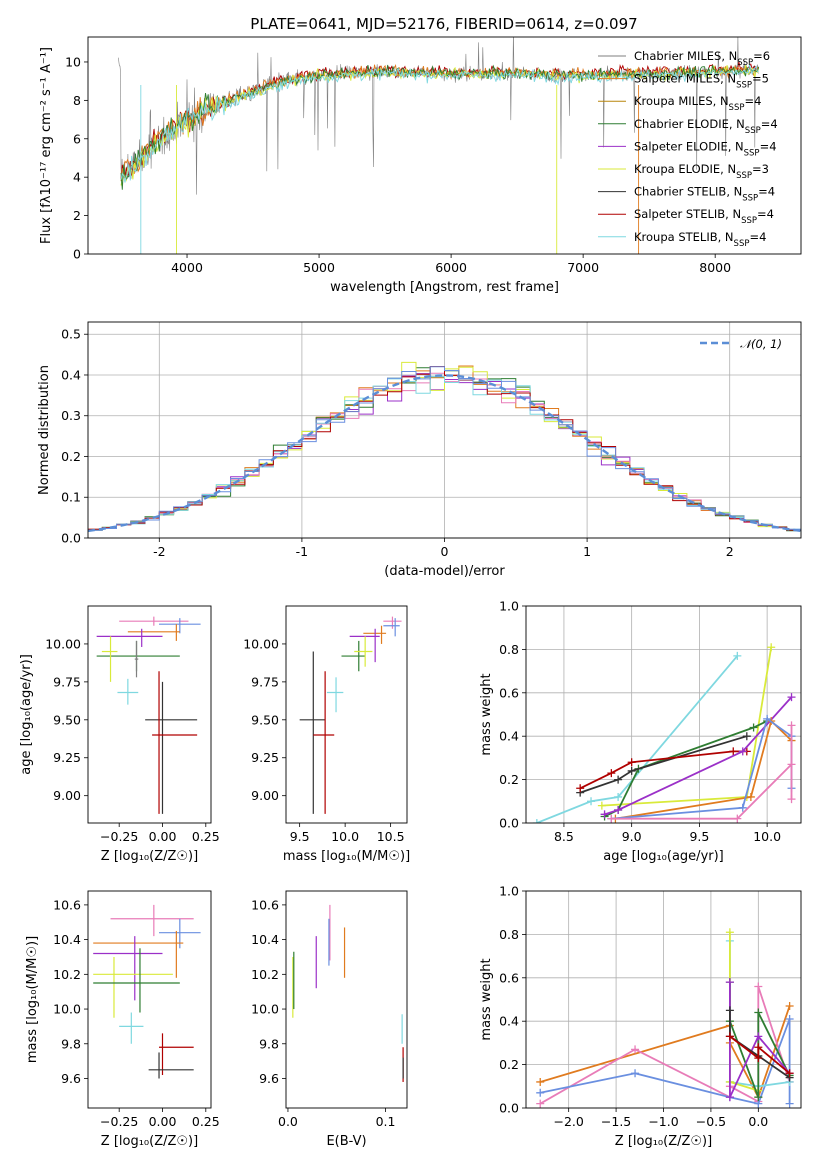  Describe the element at coordinates (688, 192) in the screenshot. I see `legend-label-base: Chabrier STELIB, N` at that location.